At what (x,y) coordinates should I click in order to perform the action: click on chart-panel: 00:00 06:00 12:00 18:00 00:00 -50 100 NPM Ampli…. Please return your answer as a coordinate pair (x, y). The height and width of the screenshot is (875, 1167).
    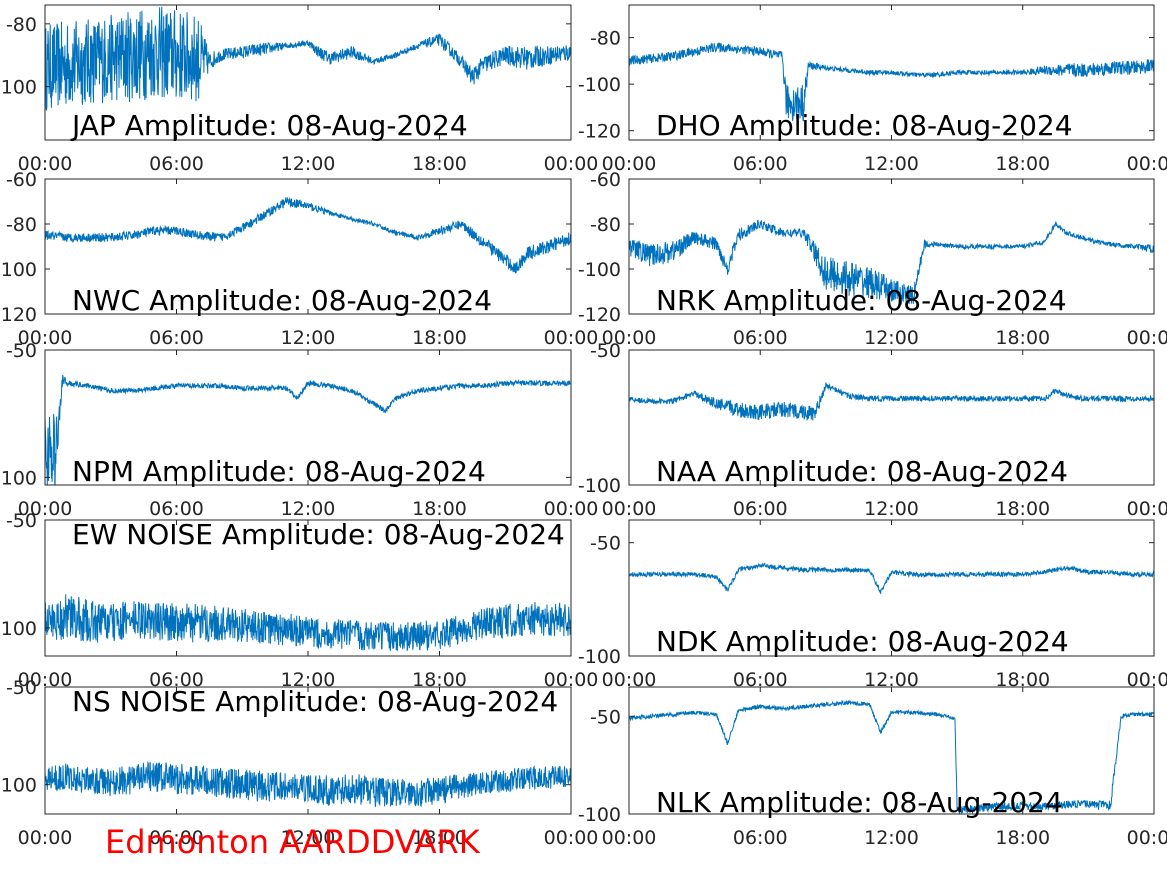
    Looking at the image, I should click on (300, 430).